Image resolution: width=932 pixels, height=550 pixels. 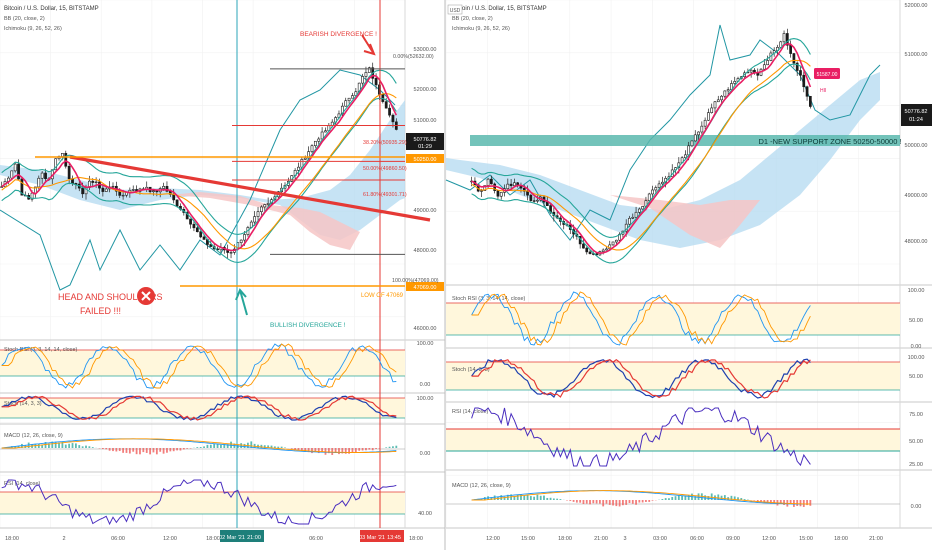 I want to click on left-stochrsi-label: Stoch RSI (3, 3, 14, 14, close), so click(x=41, y=350).